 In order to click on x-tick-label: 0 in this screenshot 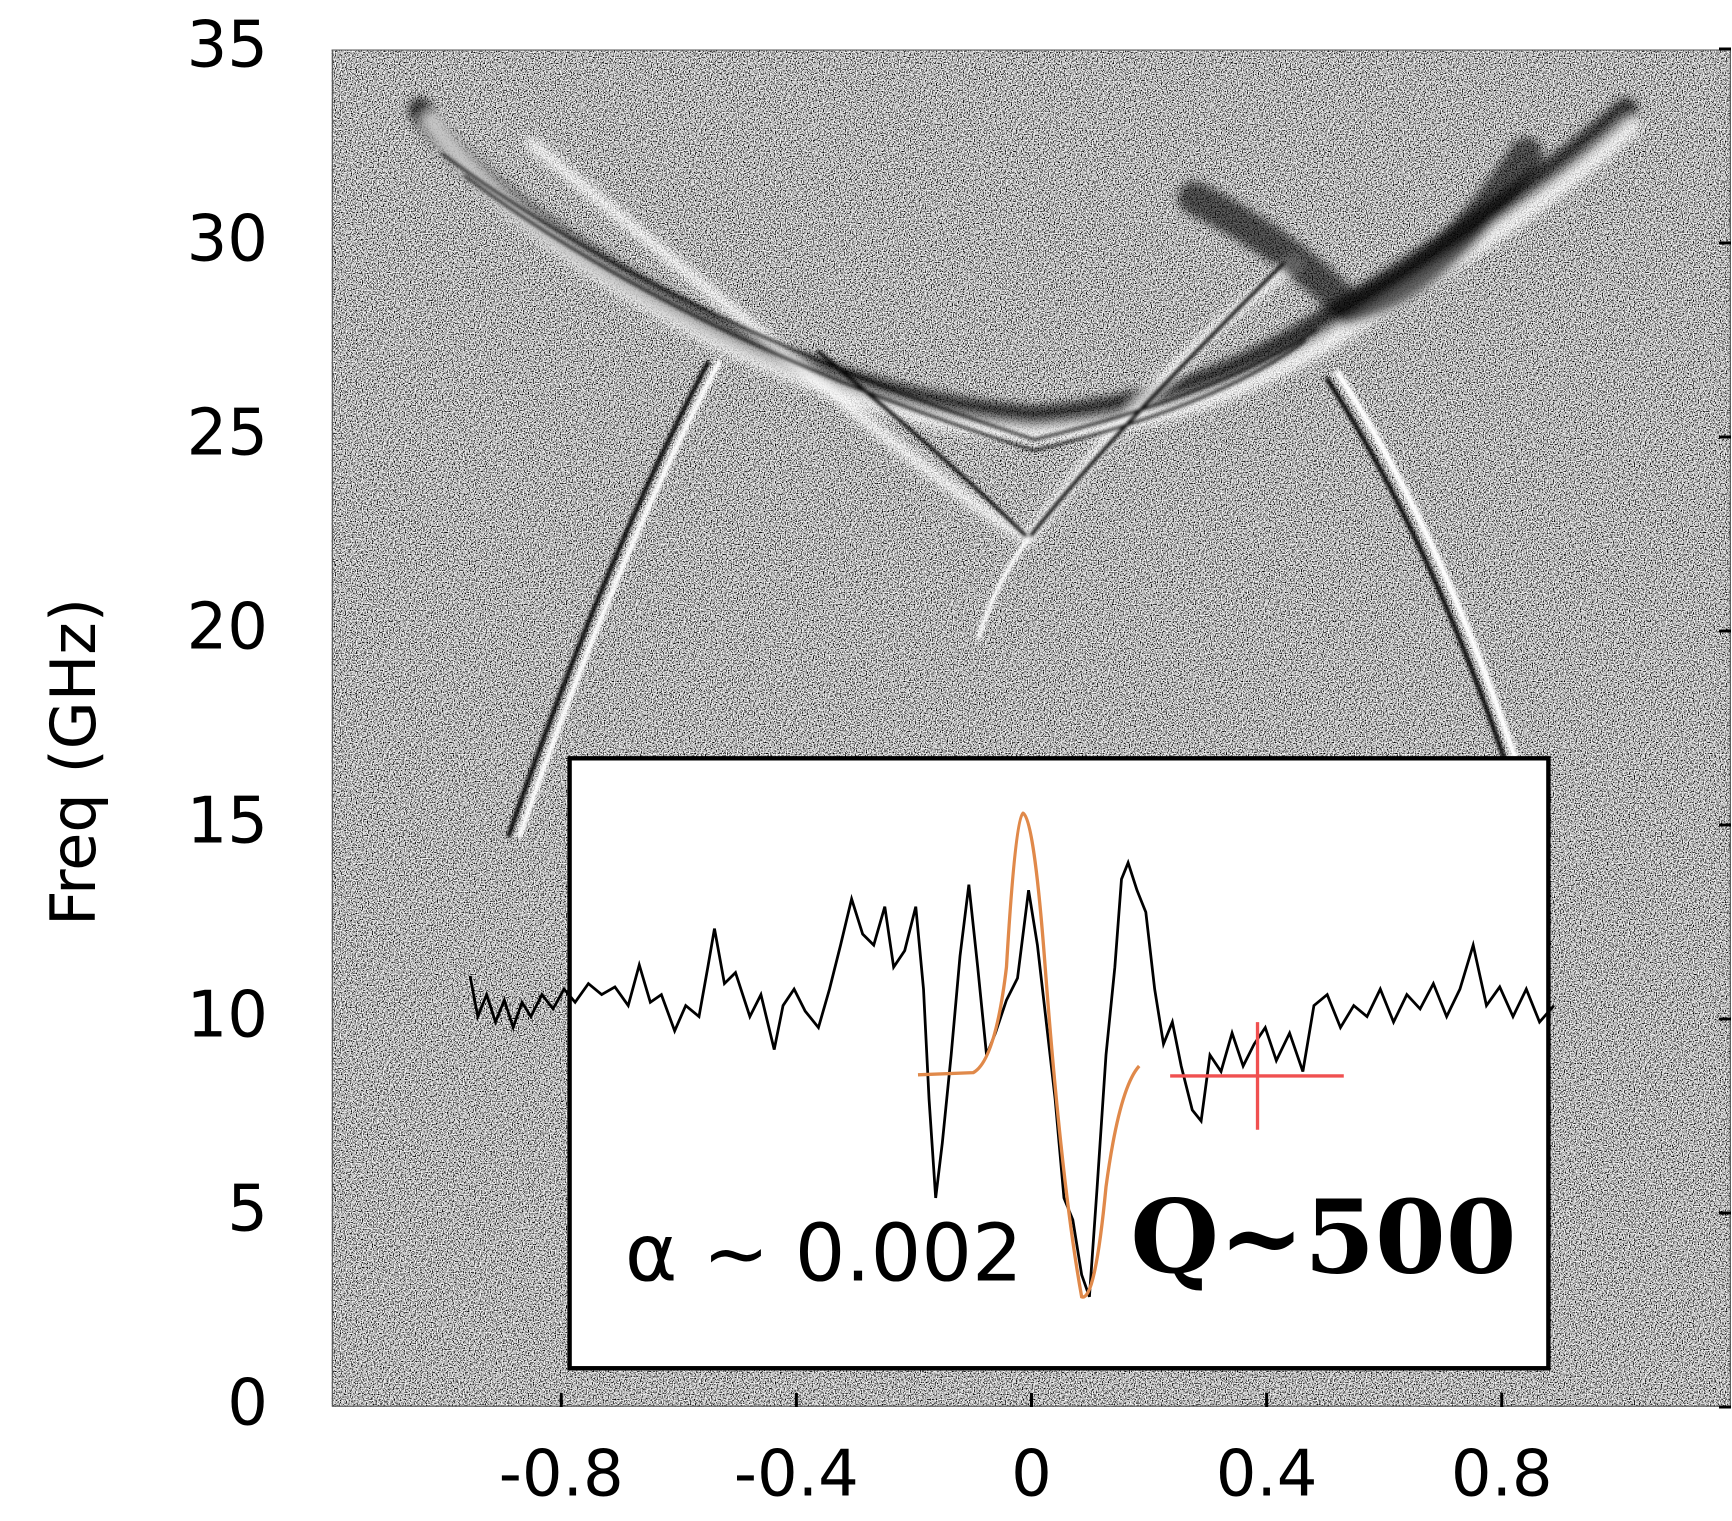, I will do `click(1031, 1475)`.